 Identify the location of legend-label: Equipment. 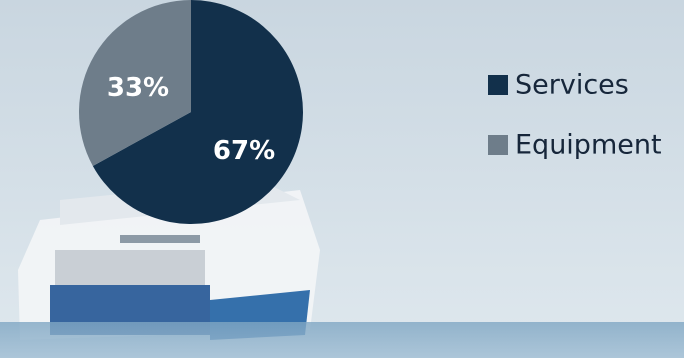
(588, 145).